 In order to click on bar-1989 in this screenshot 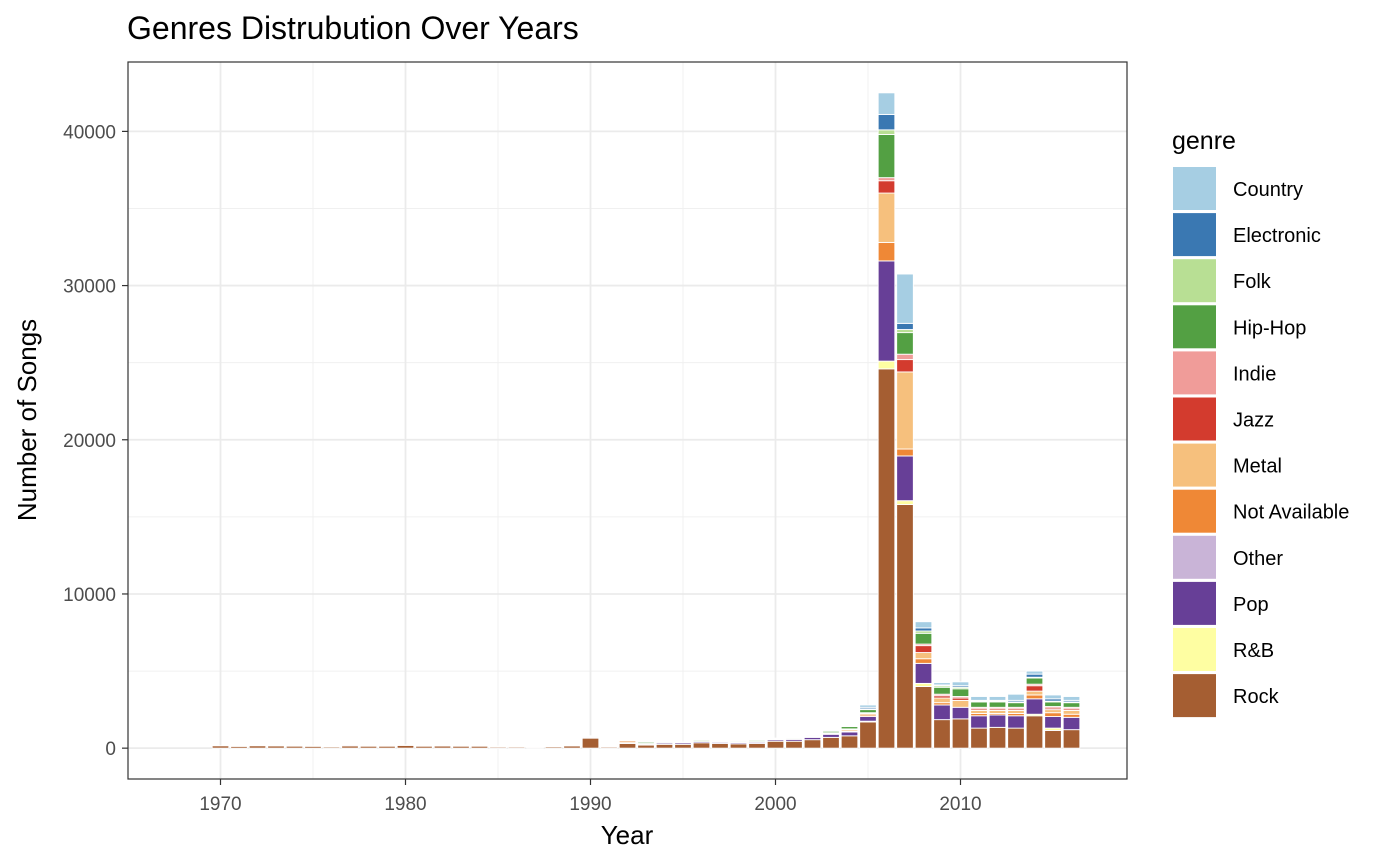, I will do `click(572, 746)`.